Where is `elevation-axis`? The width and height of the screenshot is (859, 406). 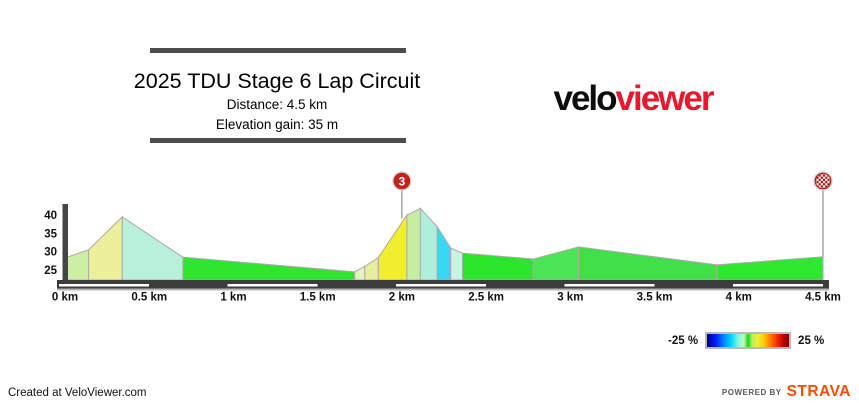
elevation-axis is located at coordinates (65, 246).